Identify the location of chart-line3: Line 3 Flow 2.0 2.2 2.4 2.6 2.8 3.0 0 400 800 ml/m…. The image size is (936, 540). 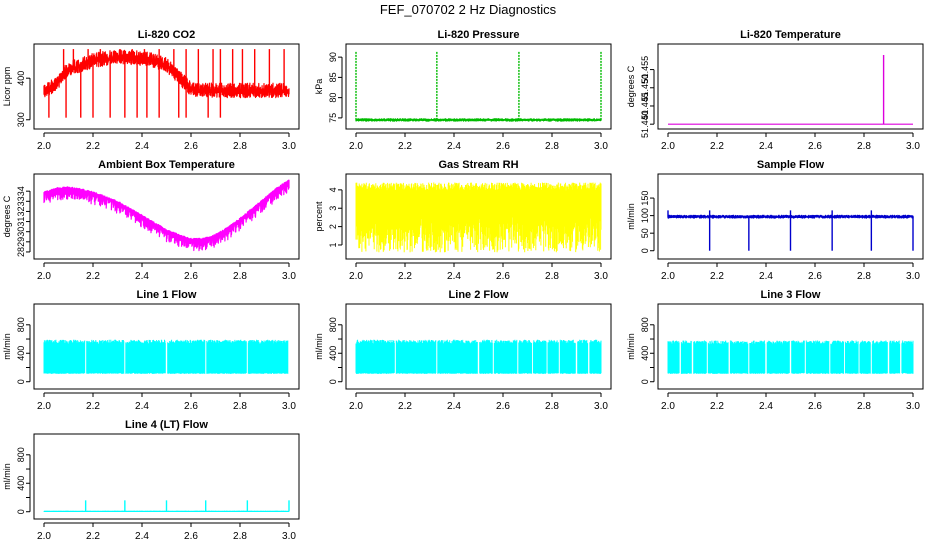
(775, 350).